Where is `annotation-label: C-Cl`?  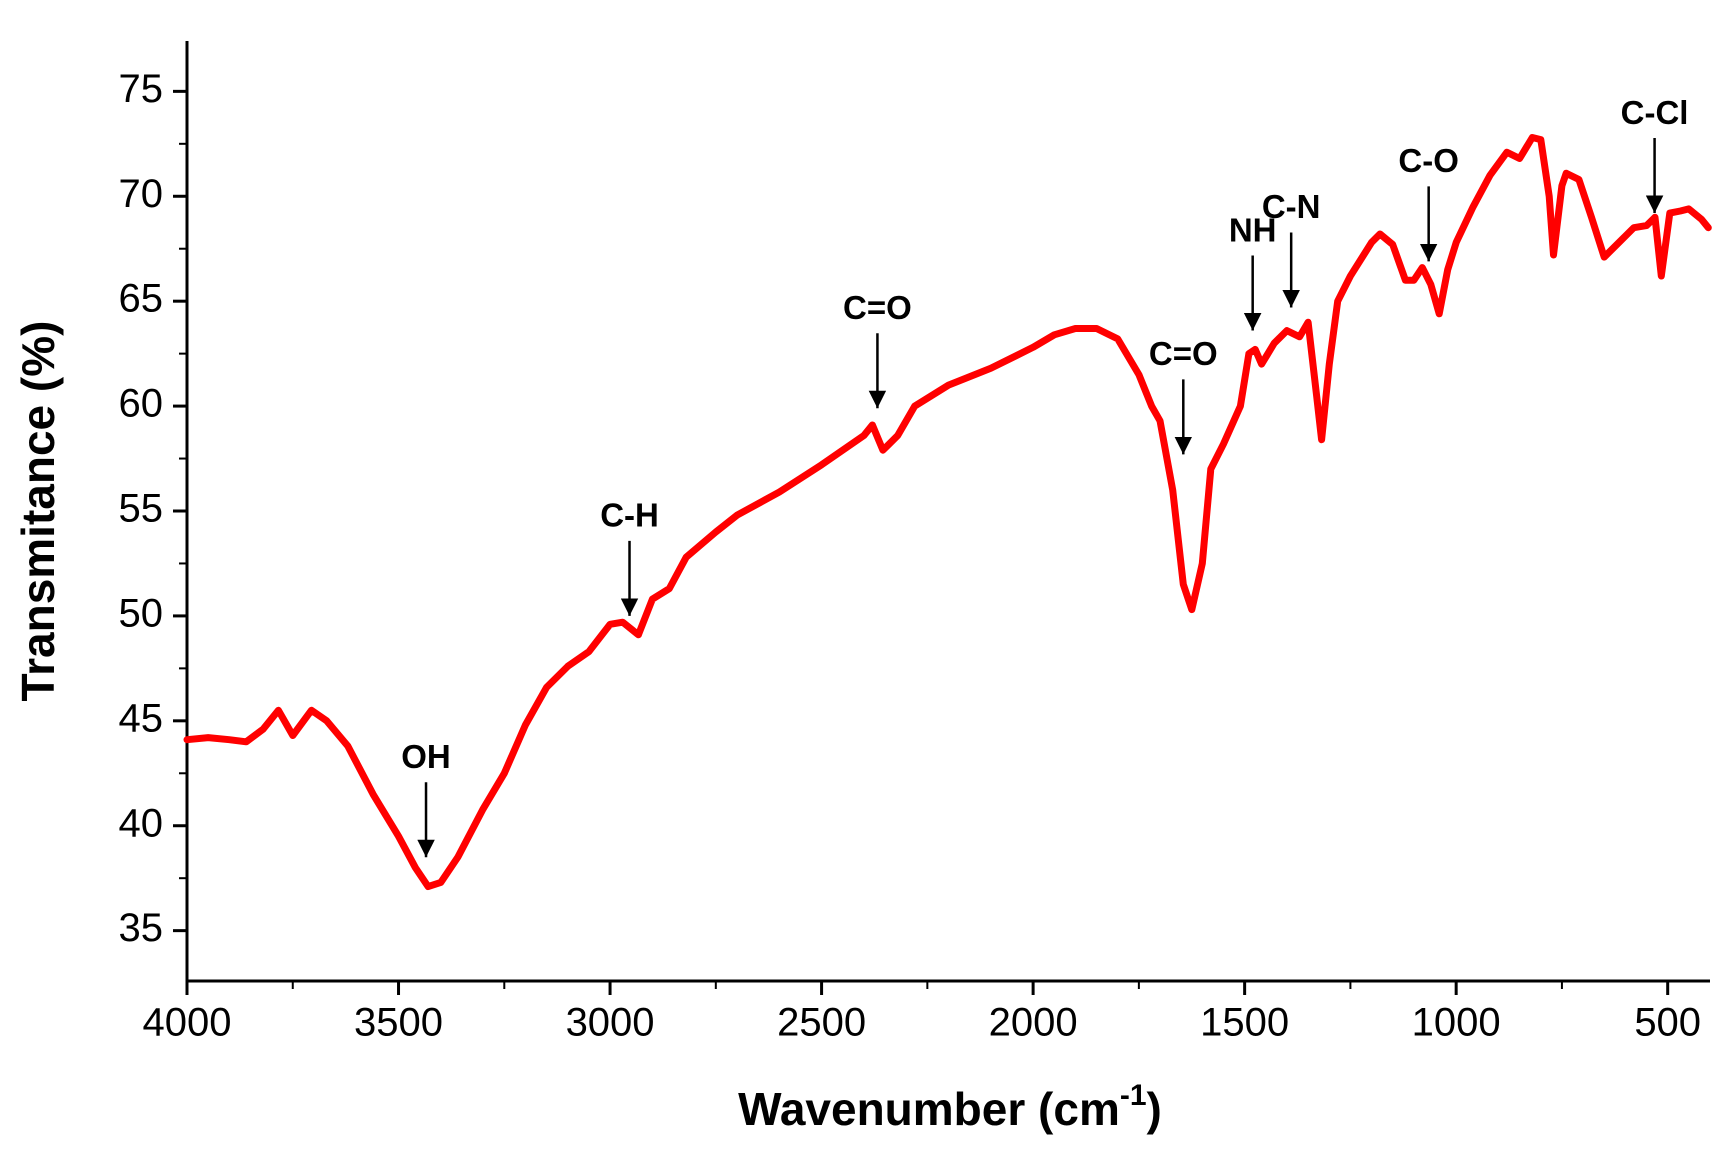
annotation-label: C-Cl is located at coordinates (1655, 112).